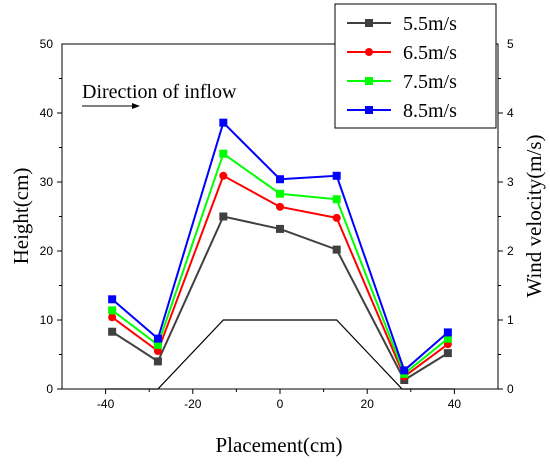  Describe the element at coordinates (193, 404) in the screenshot. I see `x-tick-label: -20` at that location.